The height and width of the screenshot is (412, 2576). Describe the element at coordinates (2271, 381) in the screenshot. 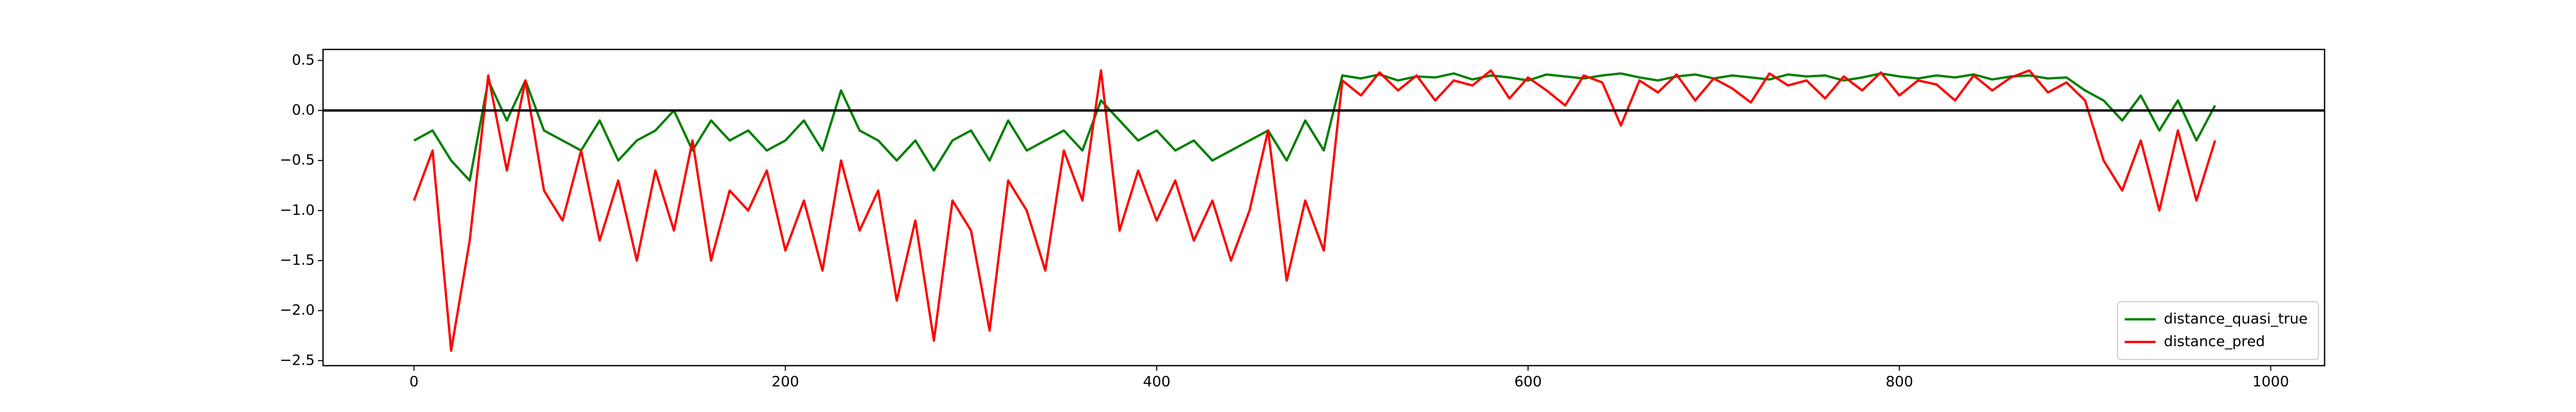

I see `x-tick-label: 1000` at that location.